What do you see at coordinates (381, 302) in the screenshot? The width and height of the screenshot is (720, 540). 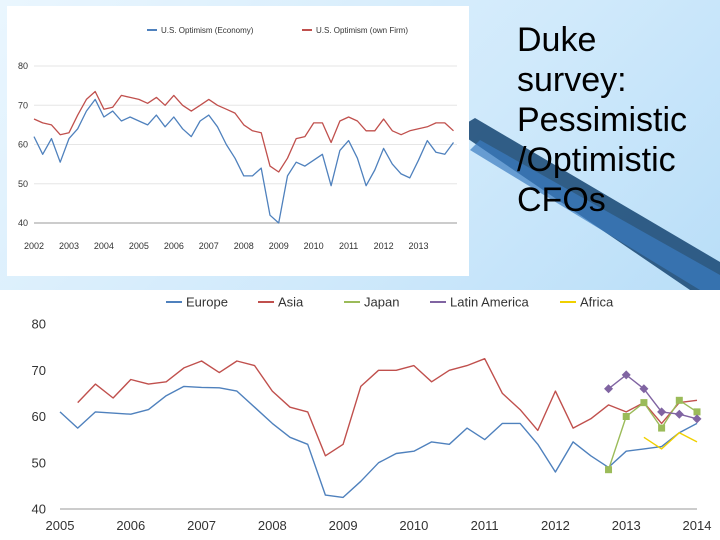 I see `legend-label: Japan` at bounding box center [381, 302].